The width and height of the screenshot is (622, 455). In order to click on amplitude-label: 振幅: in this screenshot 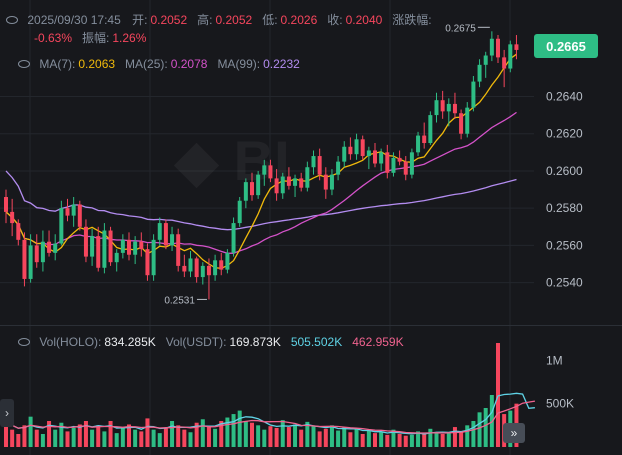, I will do `click(96, 38)`.